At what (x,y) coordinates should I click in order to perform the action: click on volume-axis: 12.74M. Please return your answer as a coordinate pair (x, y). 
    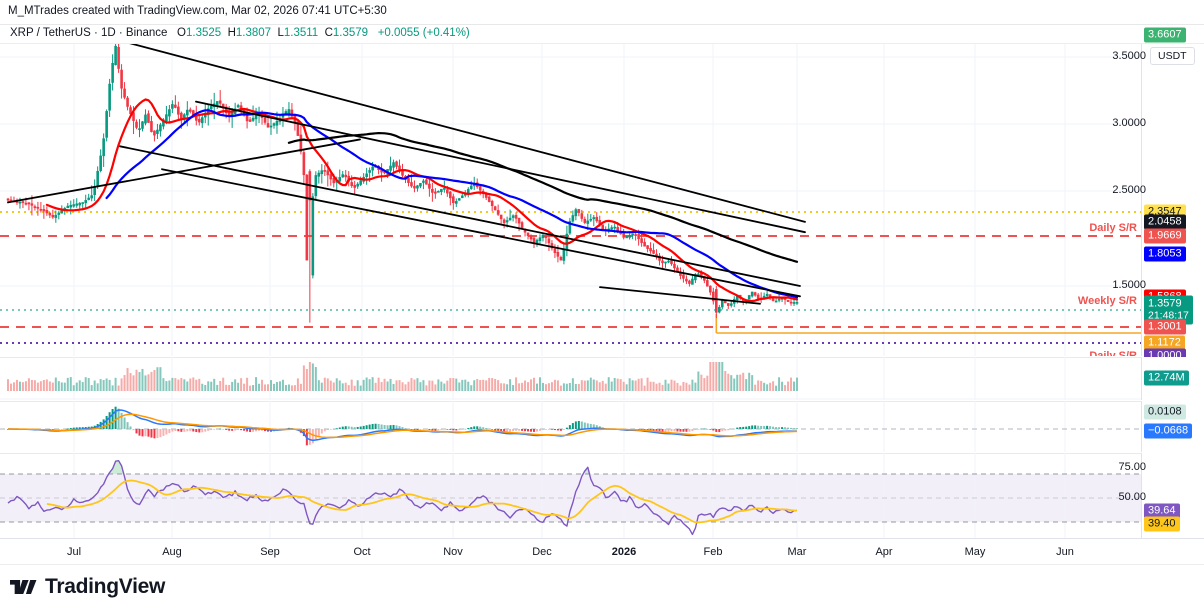
    Looking at the image, I should click on (1172, 378).